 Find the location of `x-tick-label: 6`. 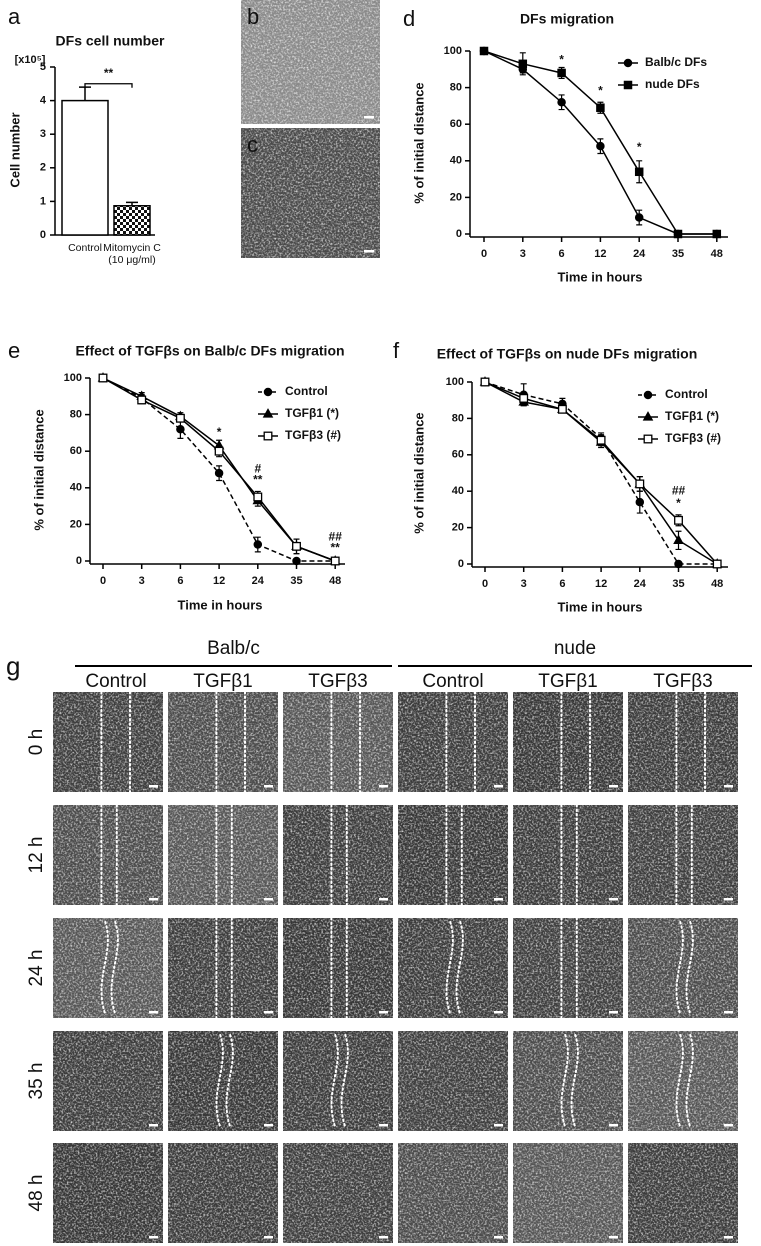

x-tick-label: 6 is located at coordinates (180, 581).